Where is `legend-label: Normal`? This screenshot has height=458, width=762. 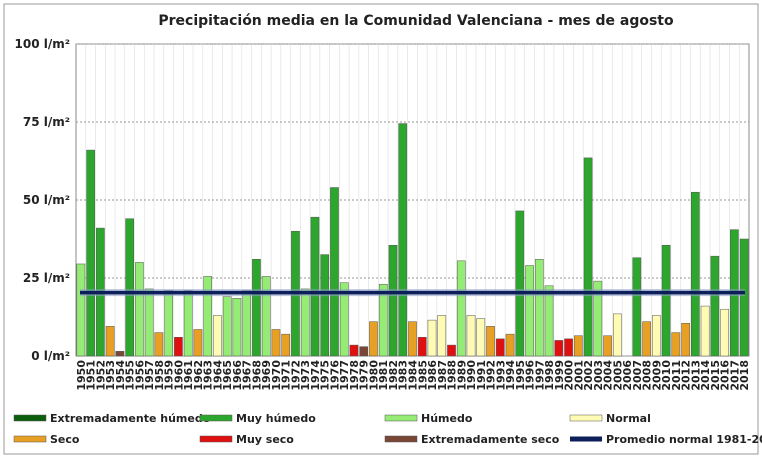
legend-label: Normal is located at coordinates (628, 418).